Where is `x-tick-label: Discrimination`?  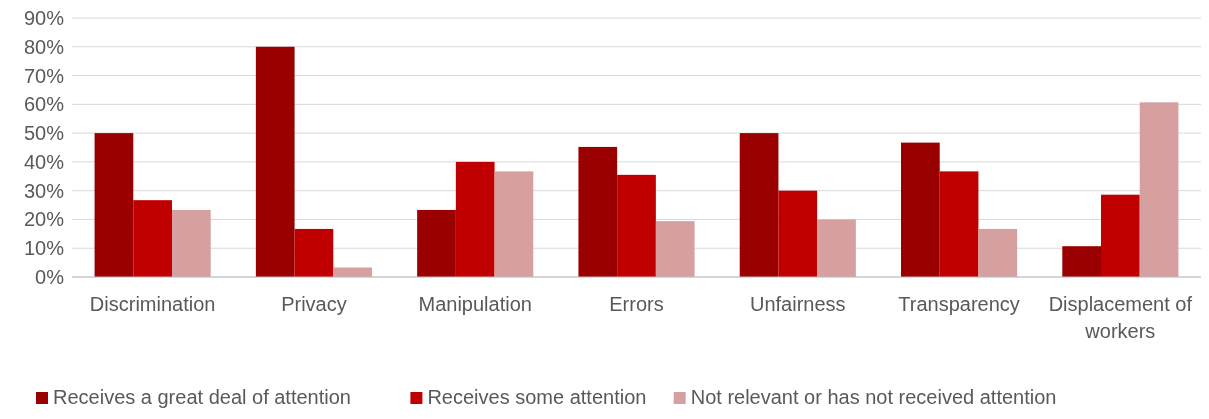 x-tick-label: Discrimination is located at coordinates (152, 304).